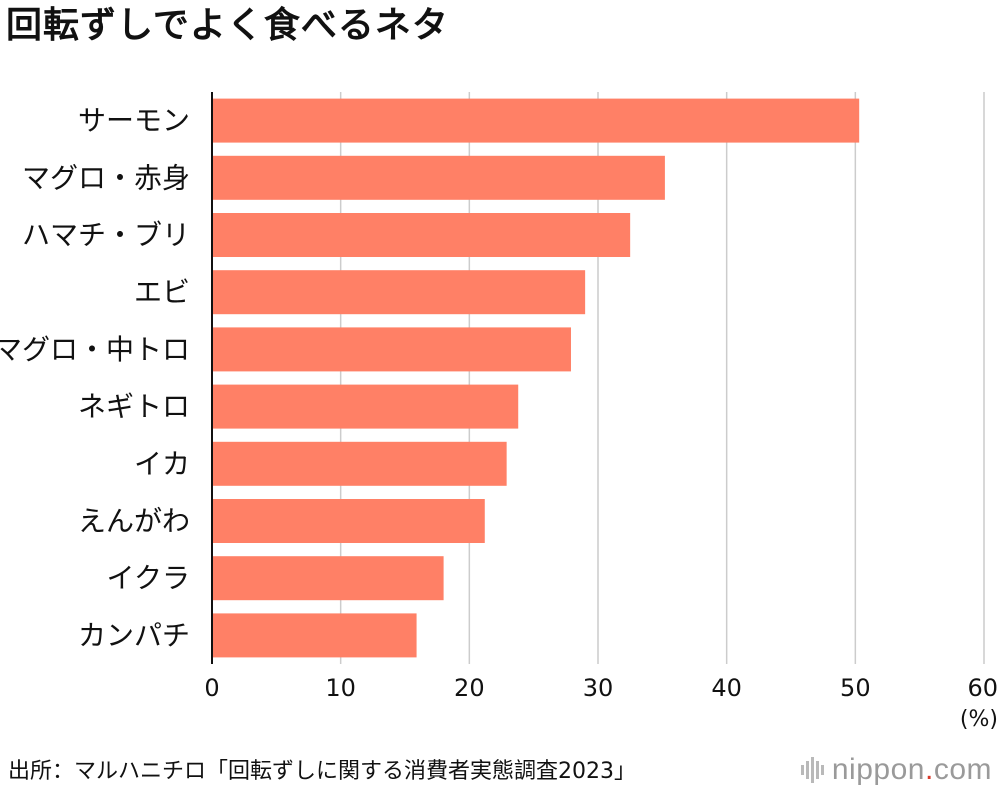  Describe the element at coordinates (134, 635) in the screenshot. I see `category-label-9: カンパチ` at that location.